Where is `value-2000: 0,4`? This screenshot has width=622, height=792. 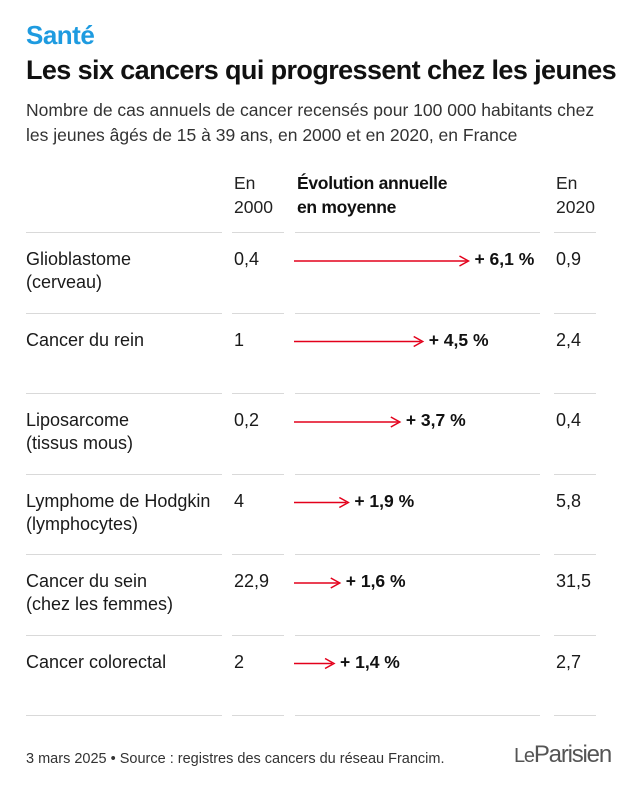
value-2000: 0,4 is located at coordinates (246, 259).